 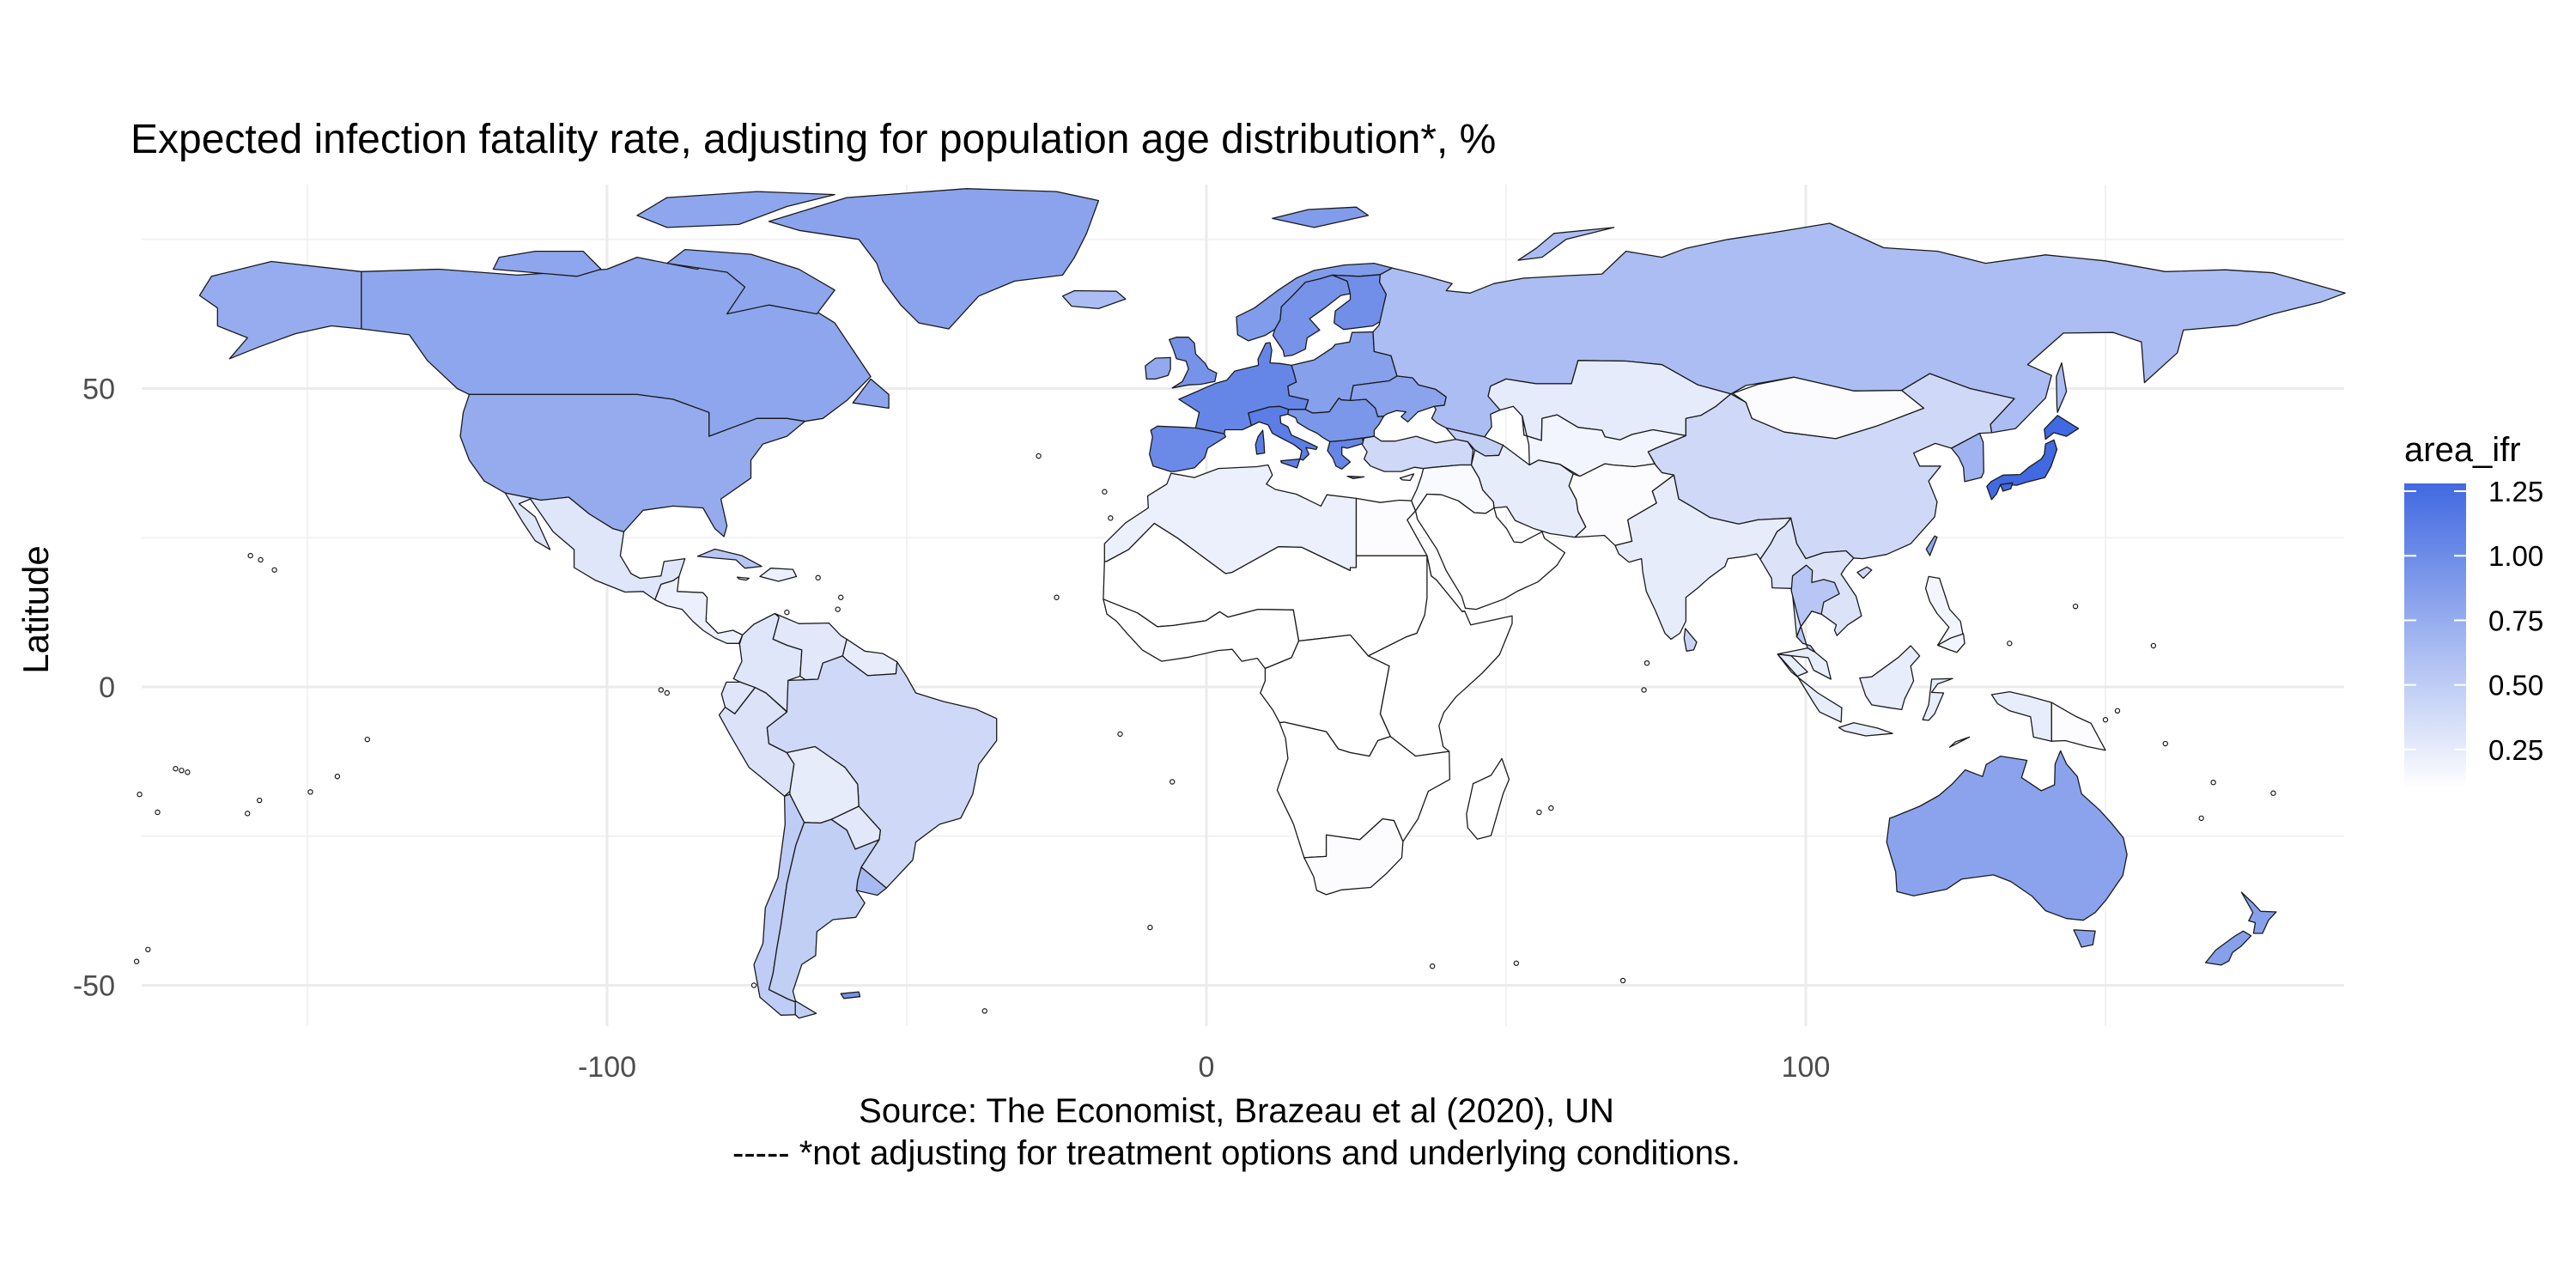 I want to click on region-arabian-peninsula: Arabian Peninsula, so click(x=1490, y=552).